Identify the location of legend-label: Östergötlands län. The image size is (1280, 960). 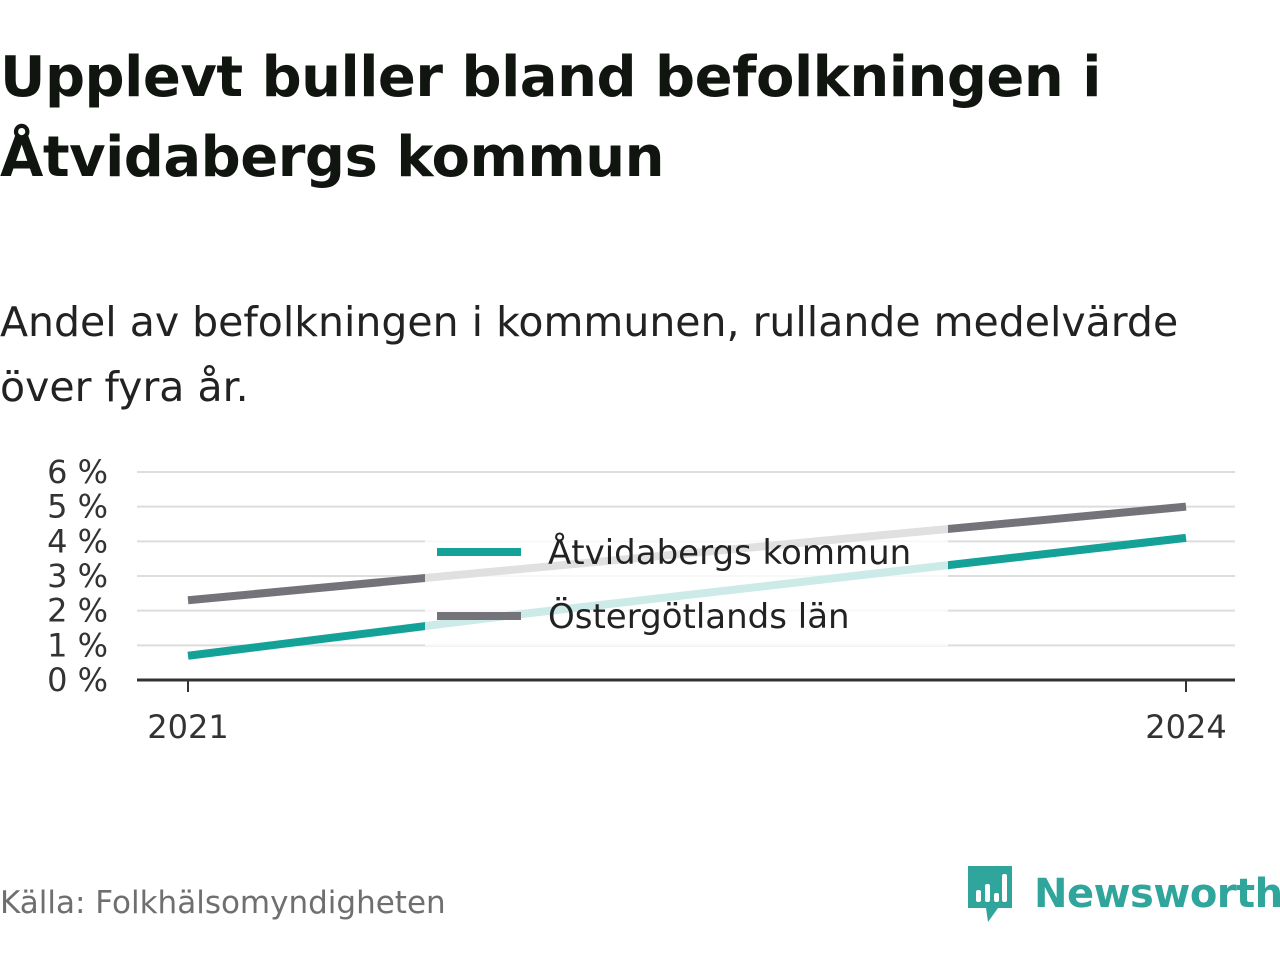
(699, 616).